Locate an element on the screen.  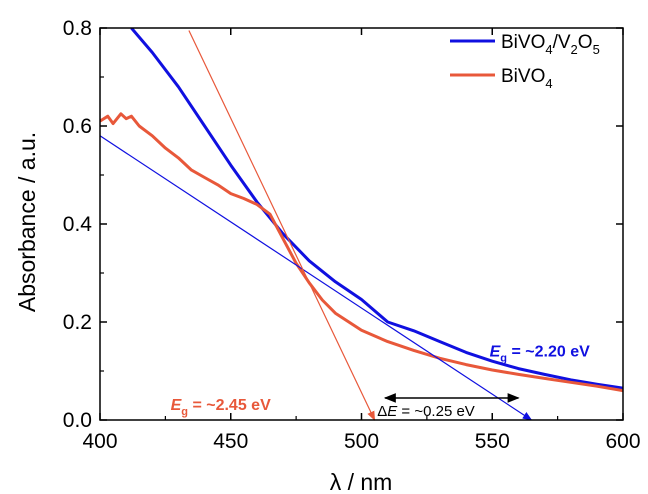
x-tick-label: 600 is located at coordinates (622, 441).